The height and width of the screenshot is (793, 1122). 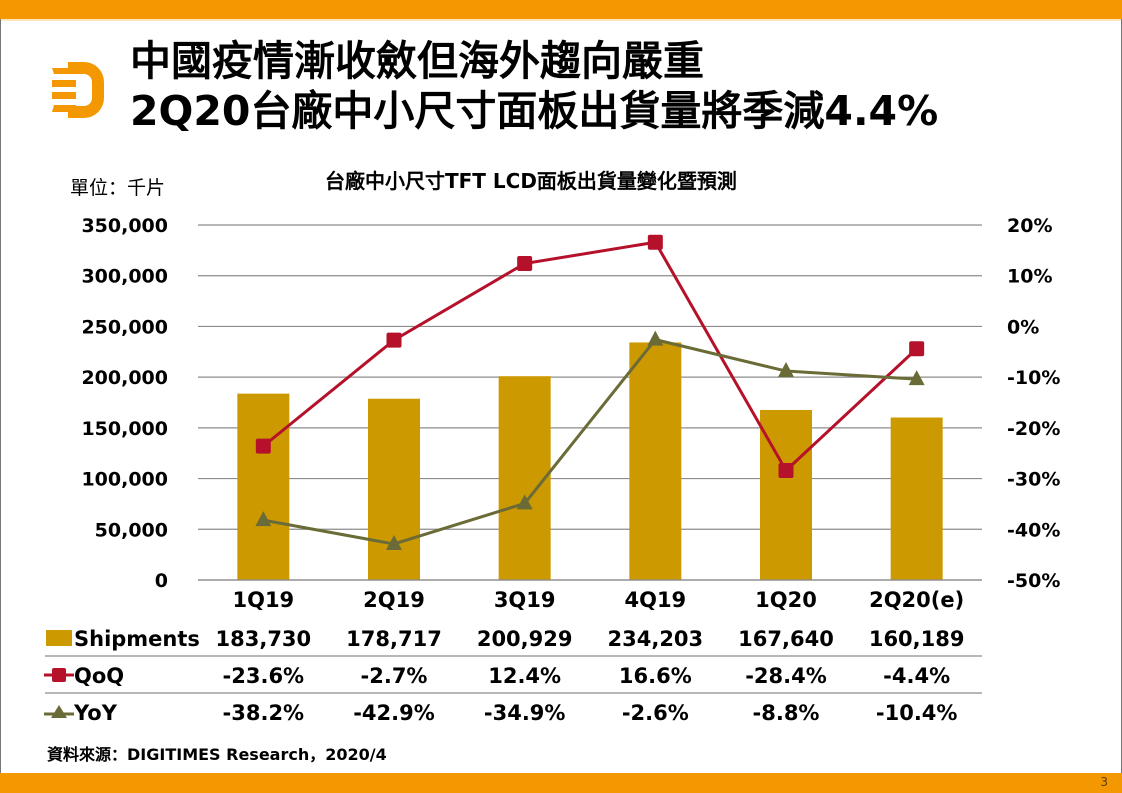 What do you see at coordinates (916, 600) in the screenshot?
I see `x-category-label: 2Q20(e)` at bounding box center [916, 600].